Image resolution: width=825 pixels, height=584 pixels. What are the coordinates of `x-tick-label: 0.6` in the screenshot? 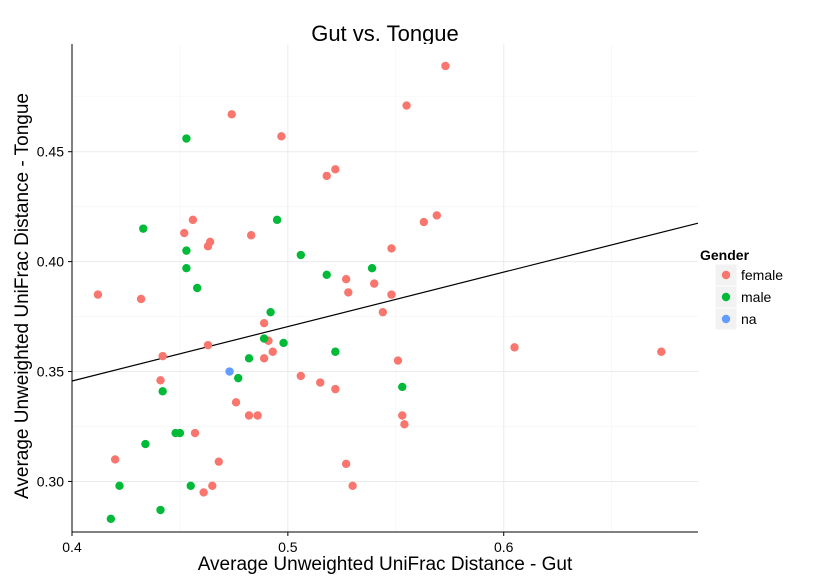 It's located at (504, 547).